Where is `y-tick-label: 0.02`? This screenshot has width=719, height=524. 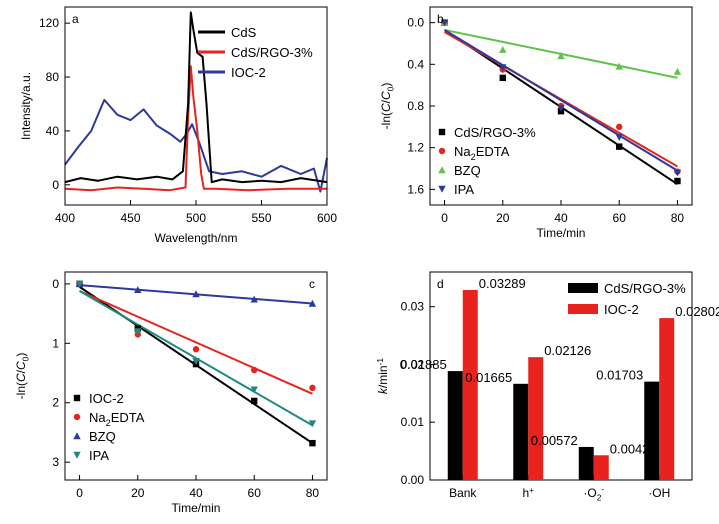 y-tick-label: 0.02 is located at coordinates (413, 364).